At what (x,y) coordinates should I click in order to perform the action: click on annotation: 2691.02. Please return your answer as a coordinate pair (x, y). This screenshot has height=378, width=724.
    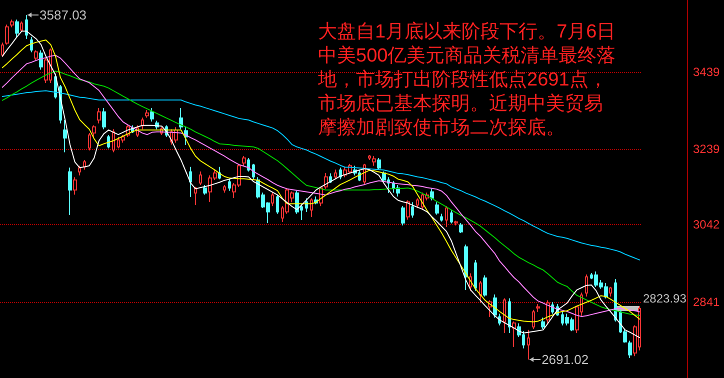
    Looking at the image, I should click on (565, 360).